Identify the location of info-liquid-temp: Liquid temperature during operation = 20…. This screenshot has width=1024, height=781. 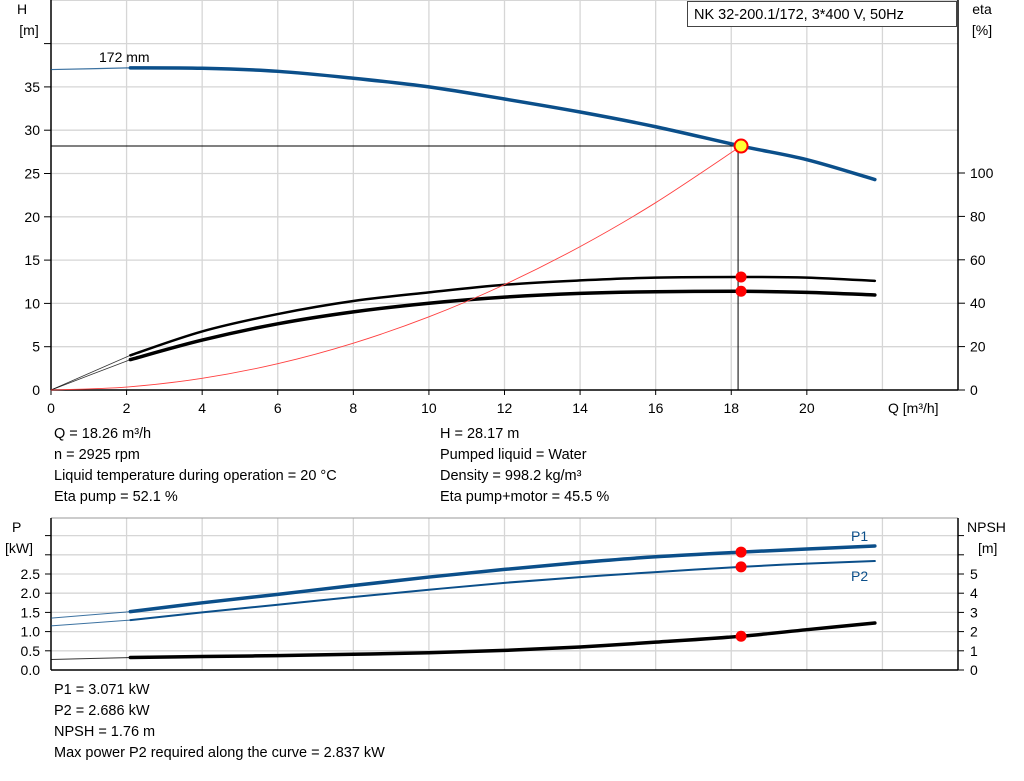
(195, 476).